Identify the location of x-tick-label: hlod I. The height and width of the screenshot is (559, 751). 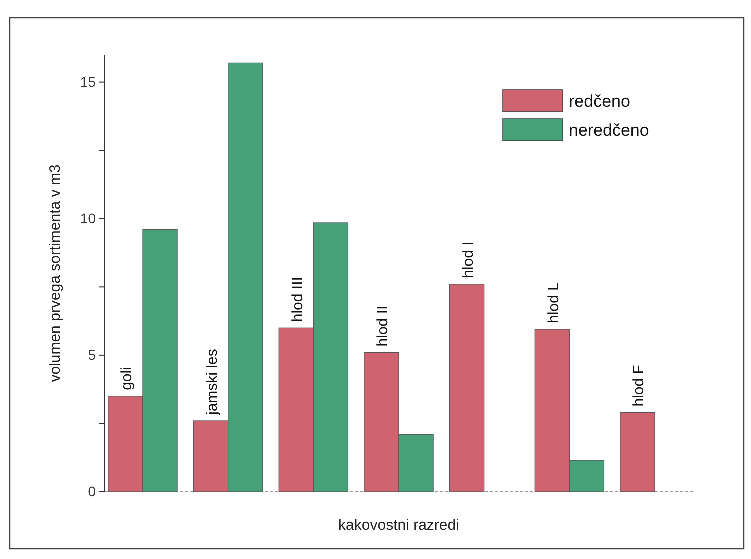
(469, 260).